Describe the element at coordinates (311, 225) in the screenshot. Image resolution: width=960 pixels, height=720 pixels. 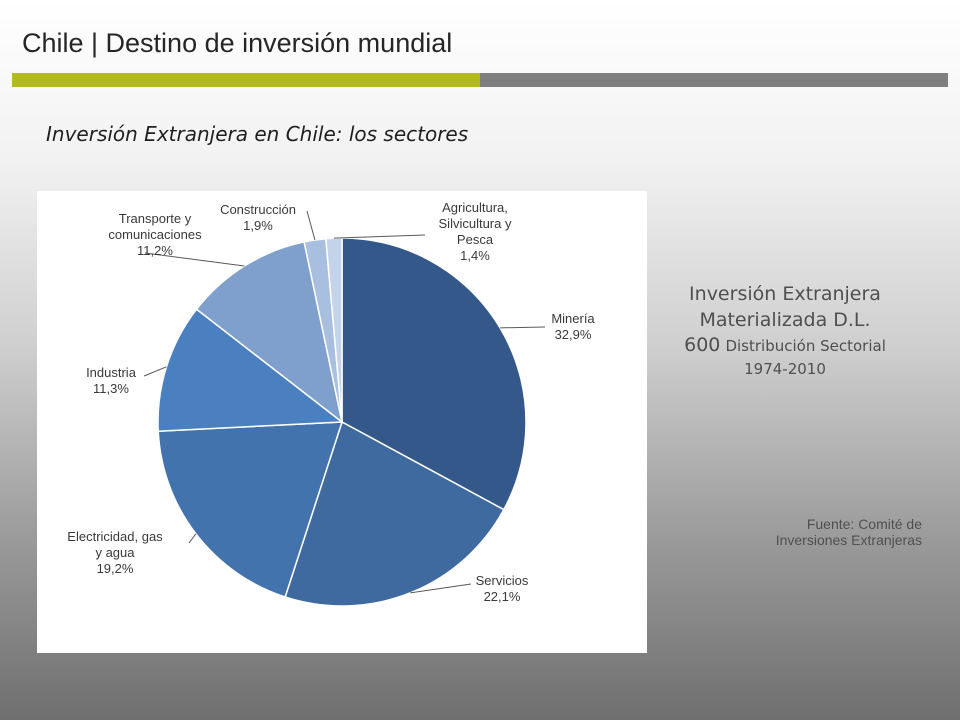
I see `leader-line-construccion` at that location.